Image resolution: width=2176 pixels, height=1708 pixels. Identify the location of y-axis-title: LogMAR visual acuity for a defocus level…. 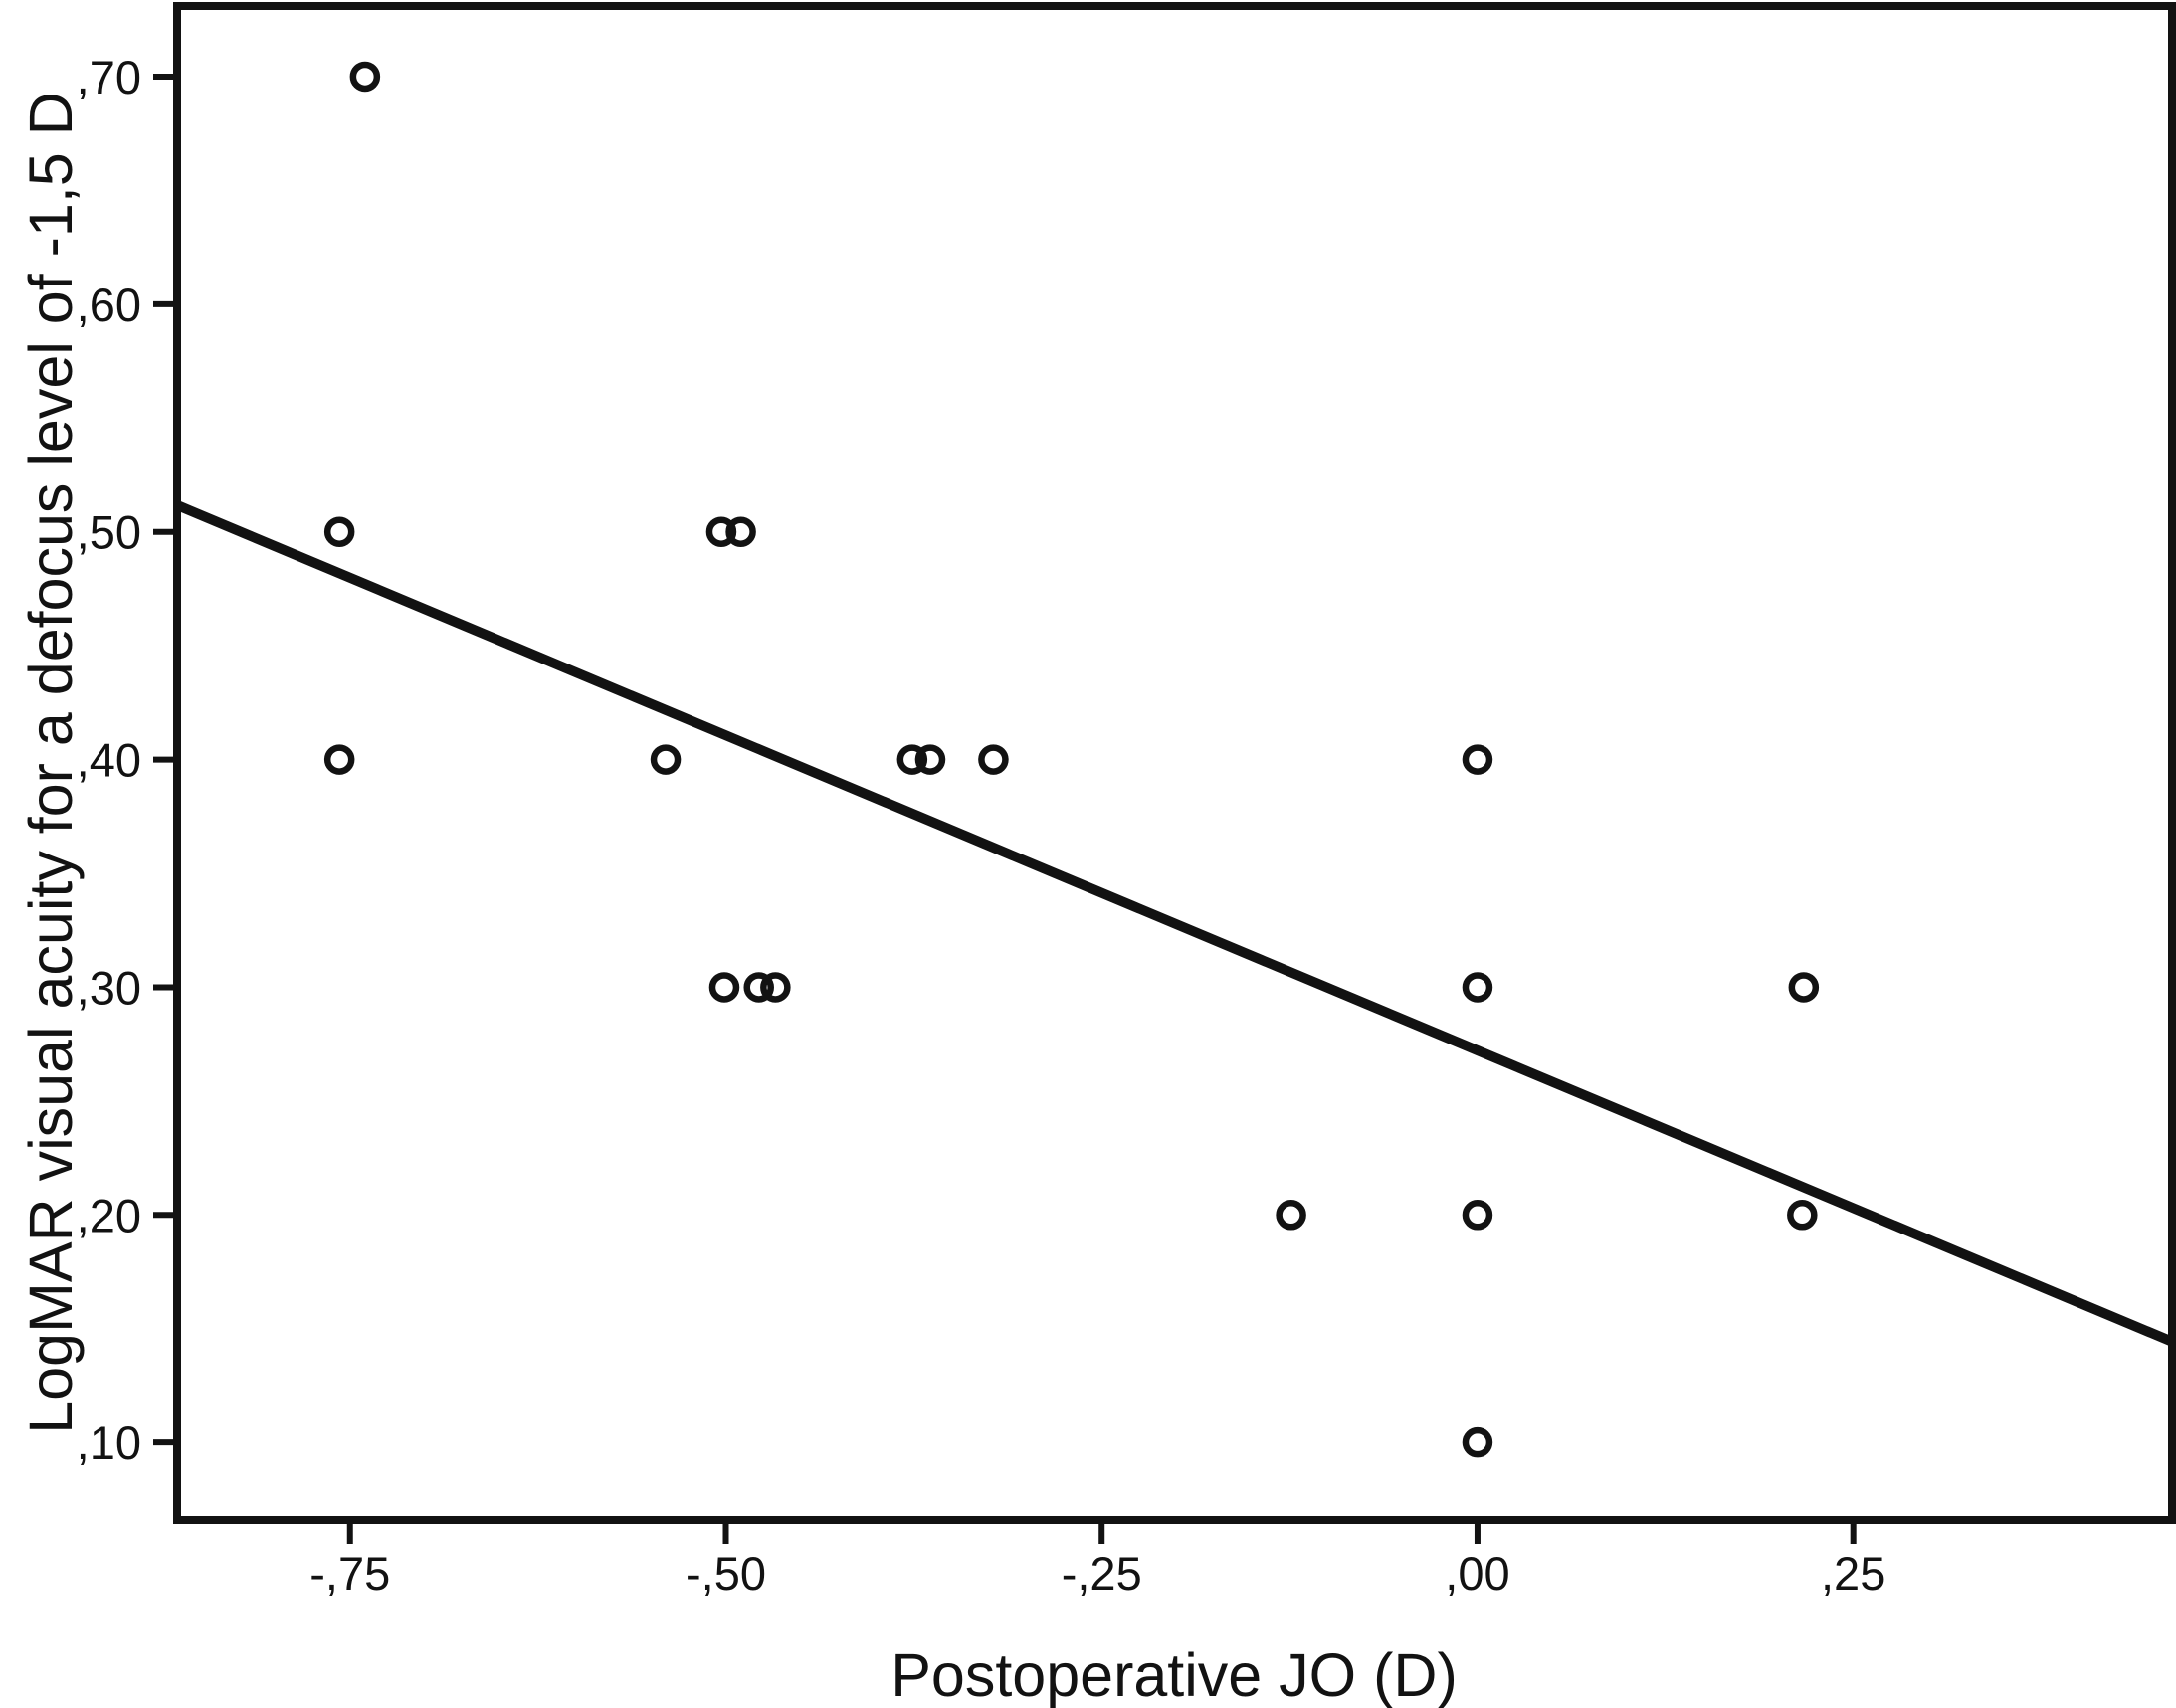
(51, 763).